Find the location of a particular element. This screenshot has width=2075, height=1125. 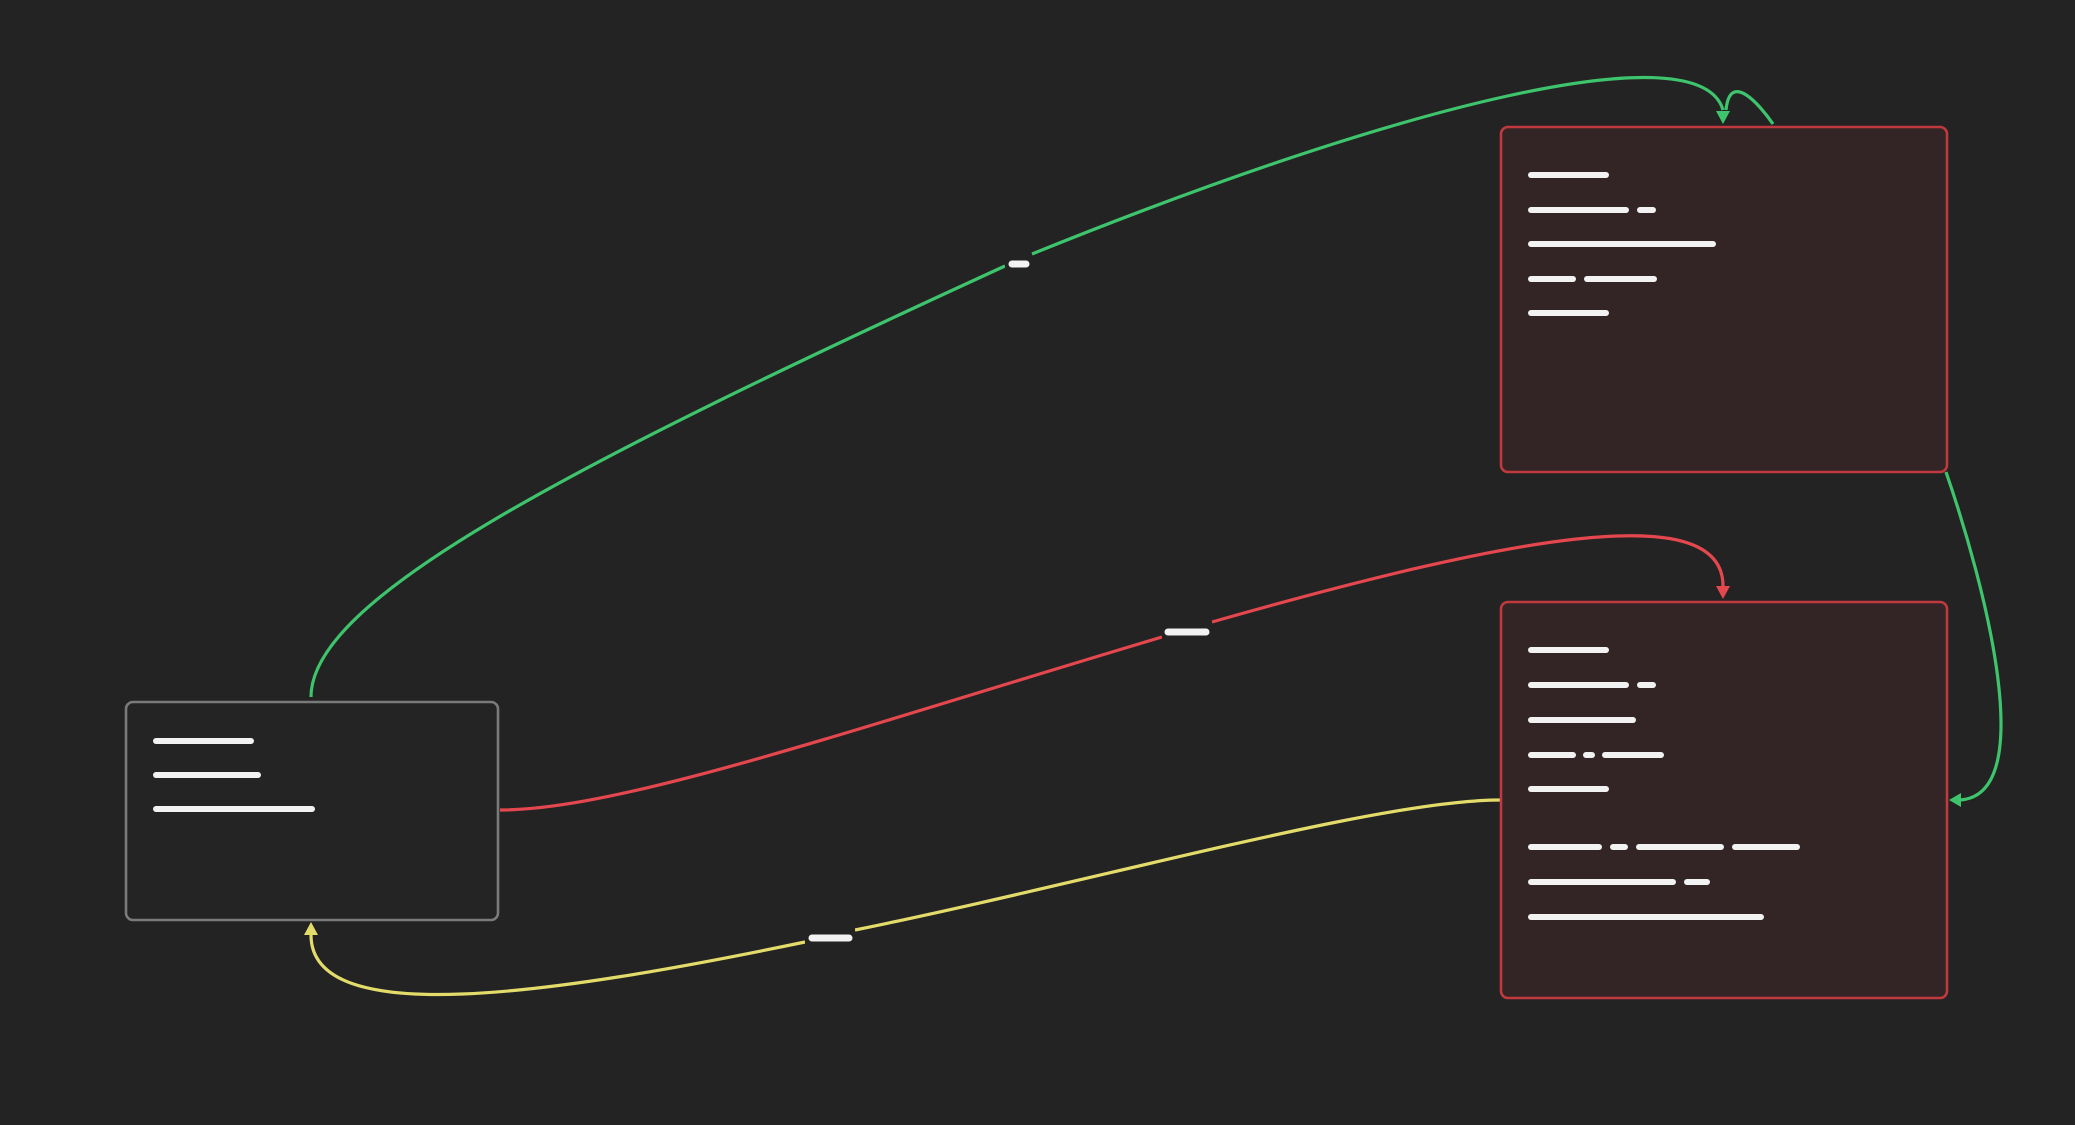

edge-bottom-right-to-left is located at coordinates (902, 897).